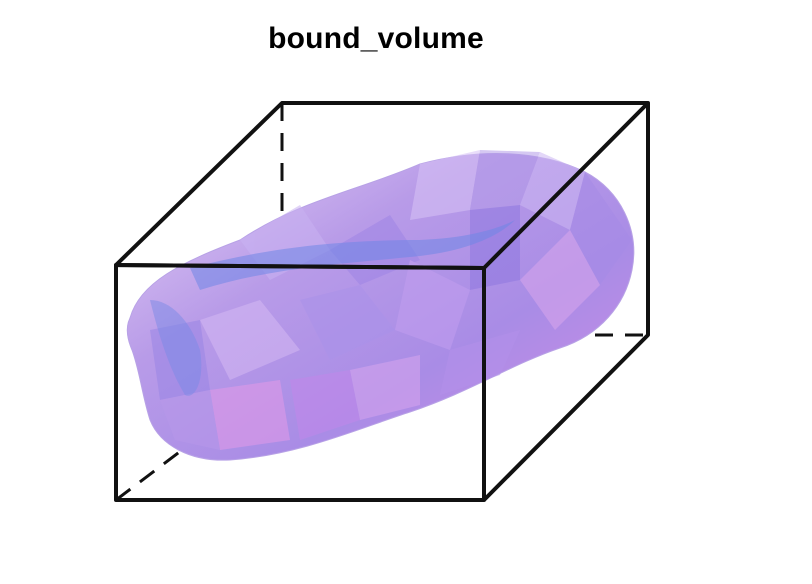 This screenshot has width=812, height=584. I want to click on volume-highlight, so click(352, 255).